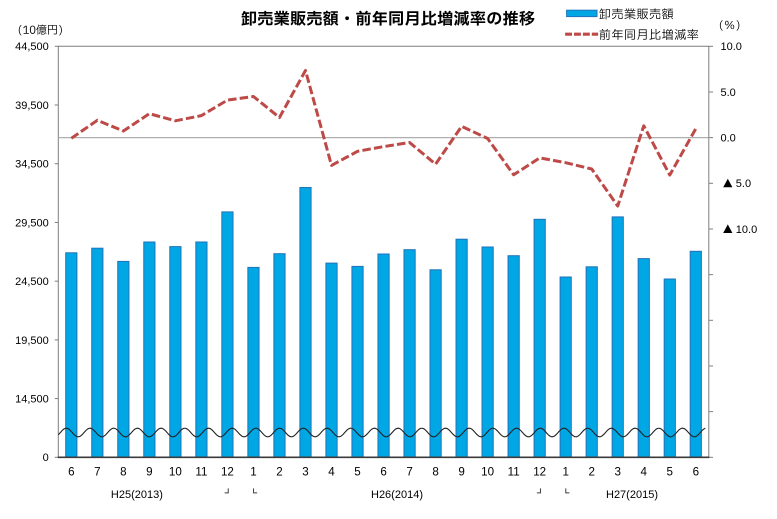 This screenshot has height=519, width=777. Describe the element at coordinates (32, 165) in the screenshot. I see `svg-text: 34,500` at that location.